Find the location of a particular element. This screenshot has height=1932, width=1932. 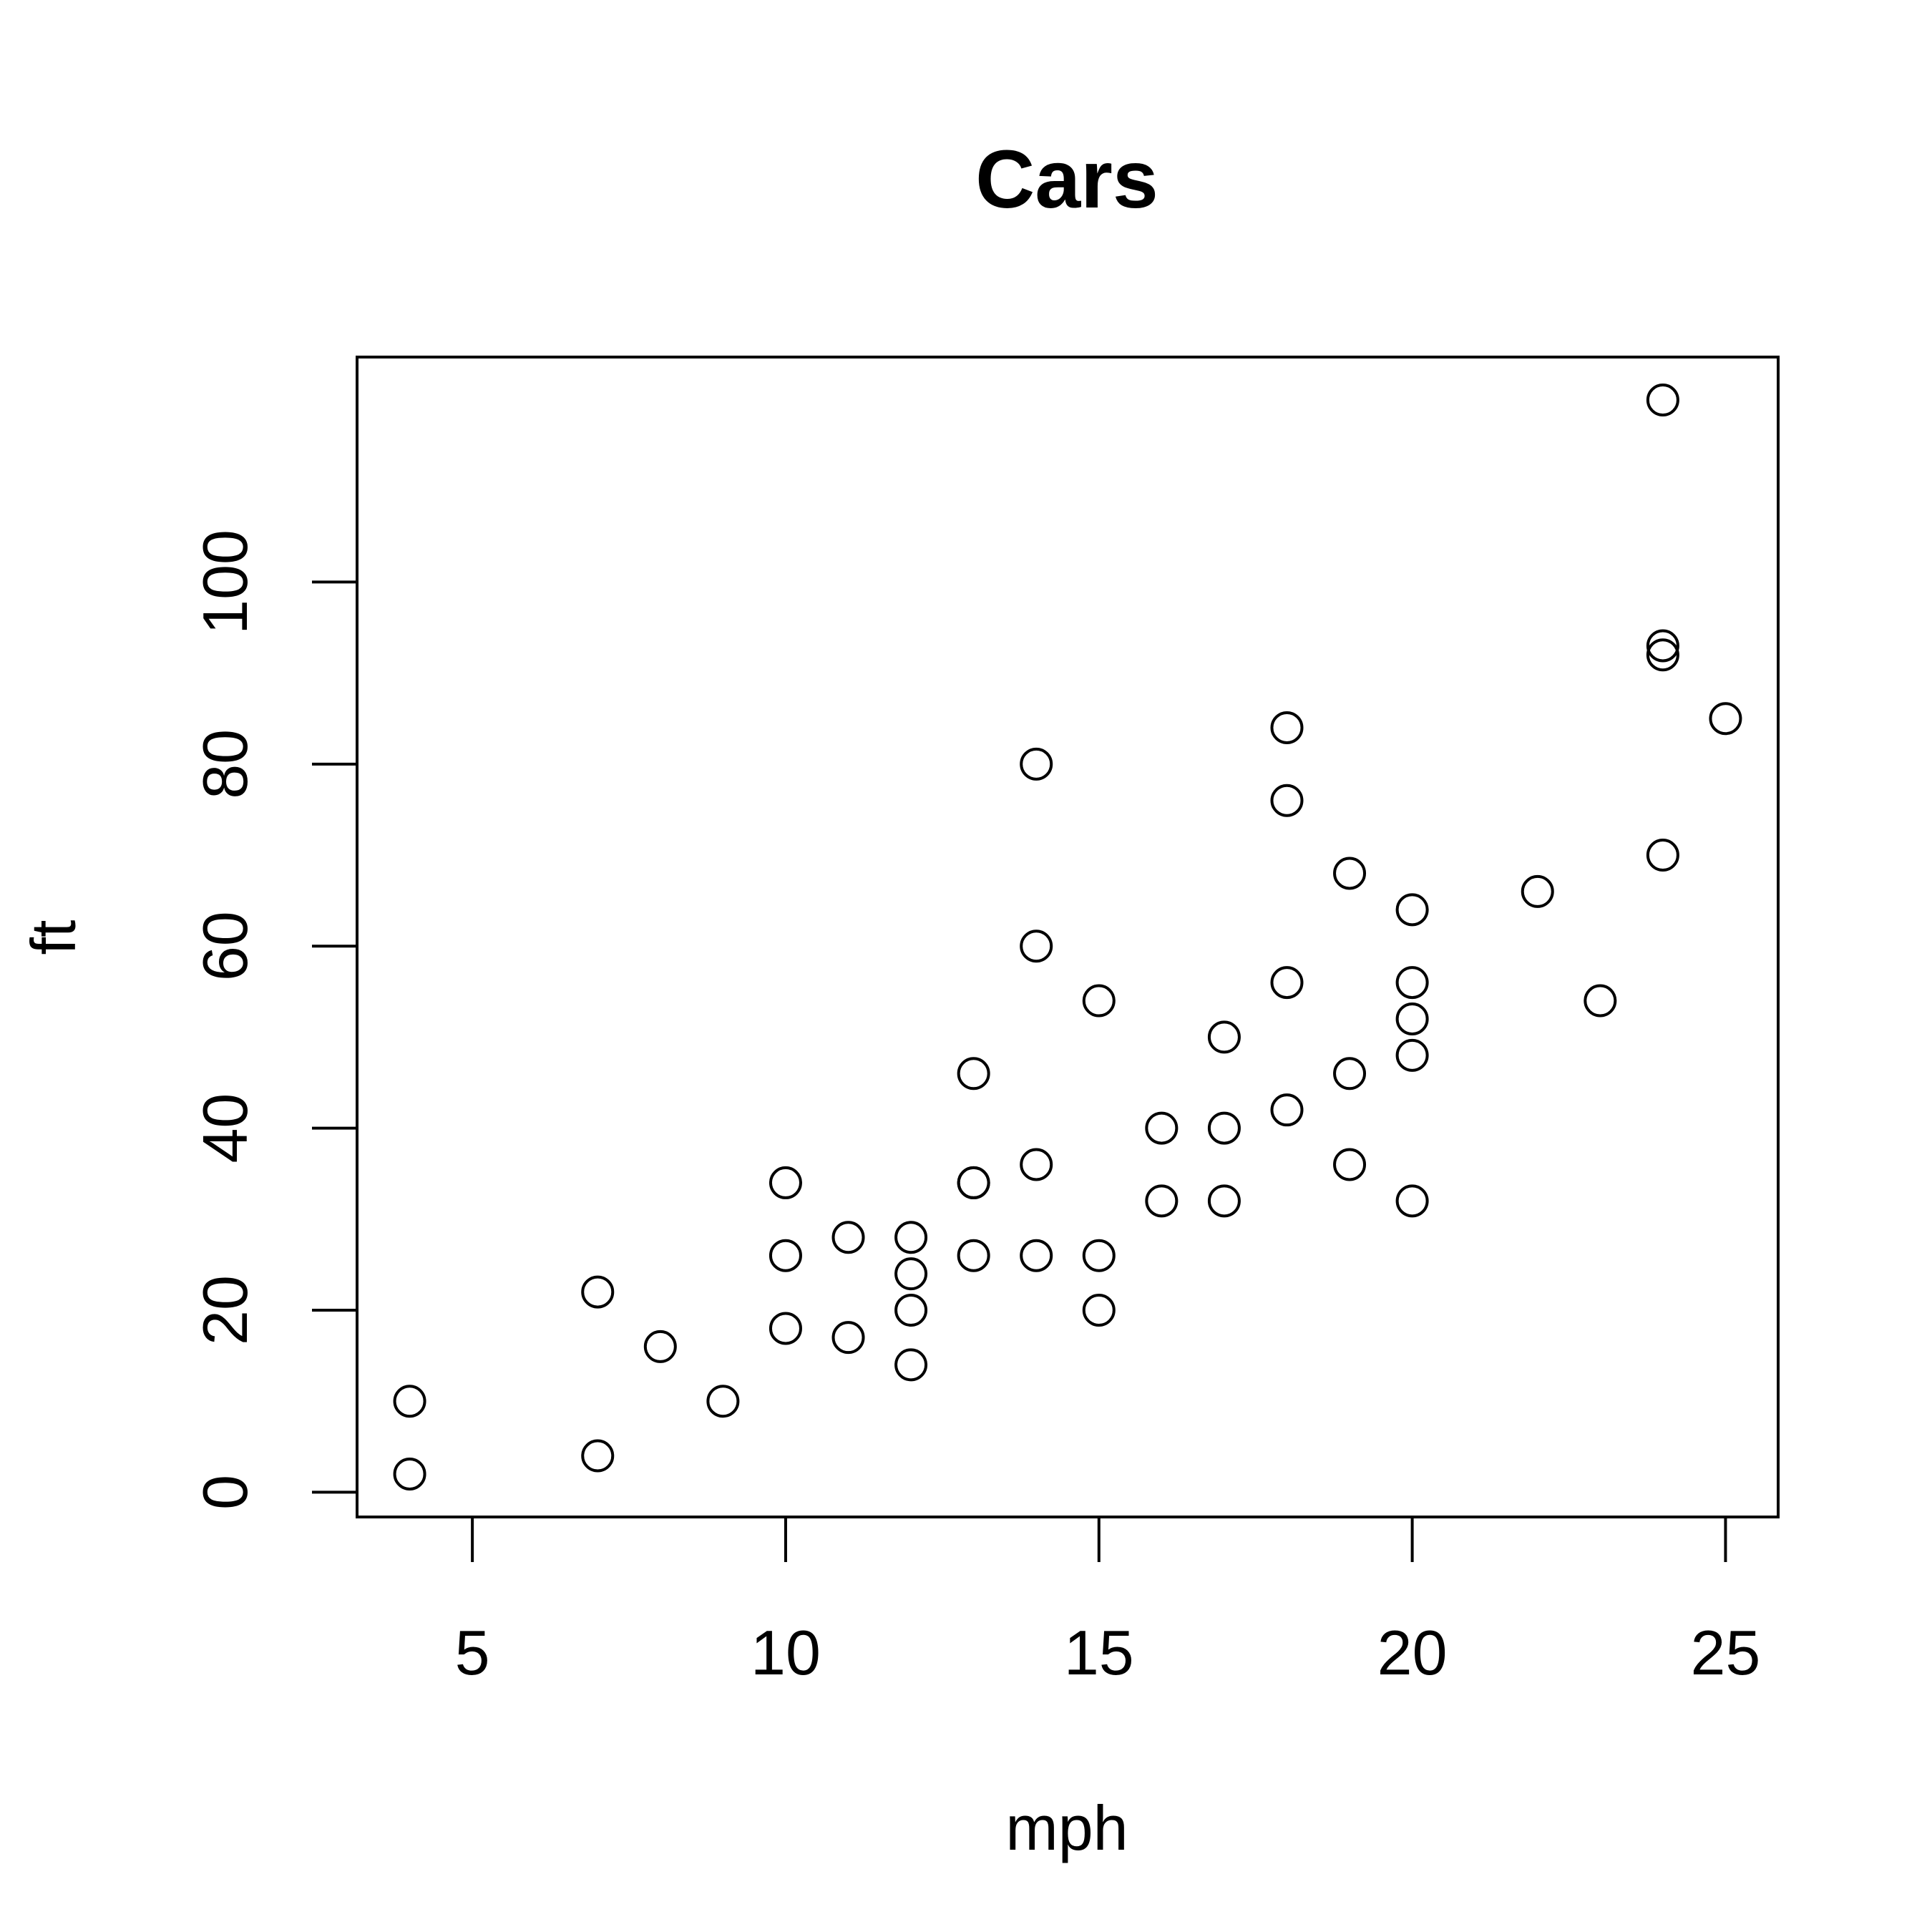

y-tick-label: 40 is located at coordinates (225, 1128).